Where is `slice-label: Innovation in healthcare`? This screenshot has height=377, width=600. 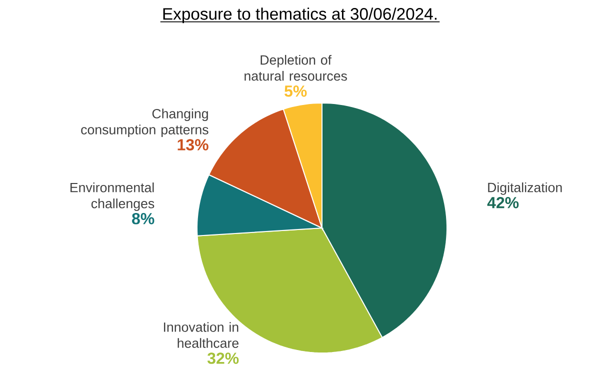 slice-label: Innovation in healthcare is located at coordinates (201, 335).